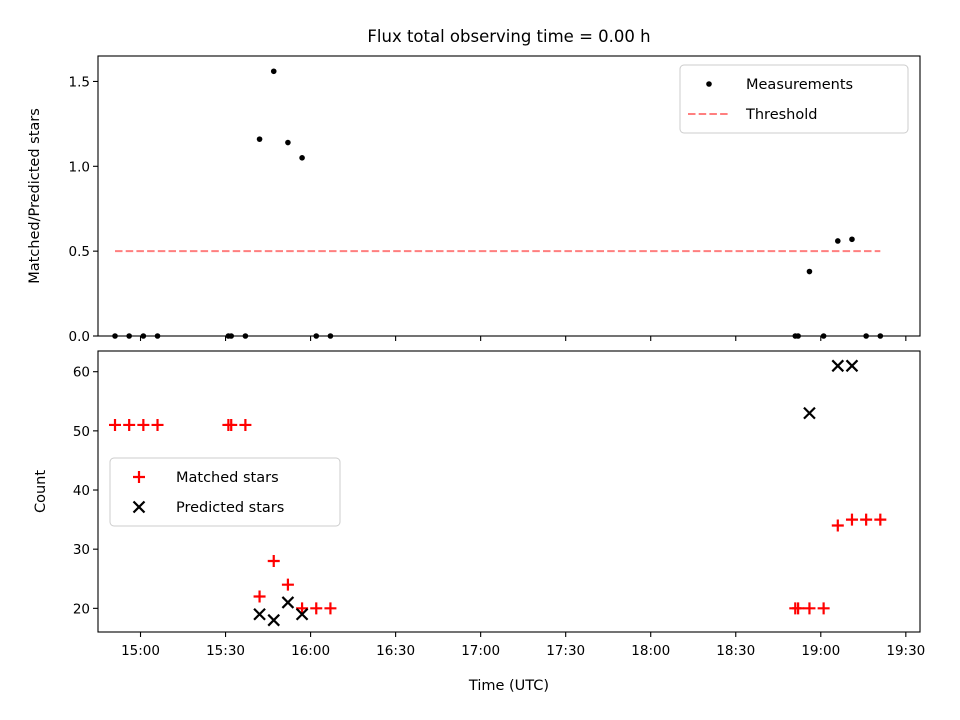  What do you see at coordinates (35, 196) in the screenshot?
I see `y-axis-label: Matched/Predicted stars` at bounding box center [35, 196].